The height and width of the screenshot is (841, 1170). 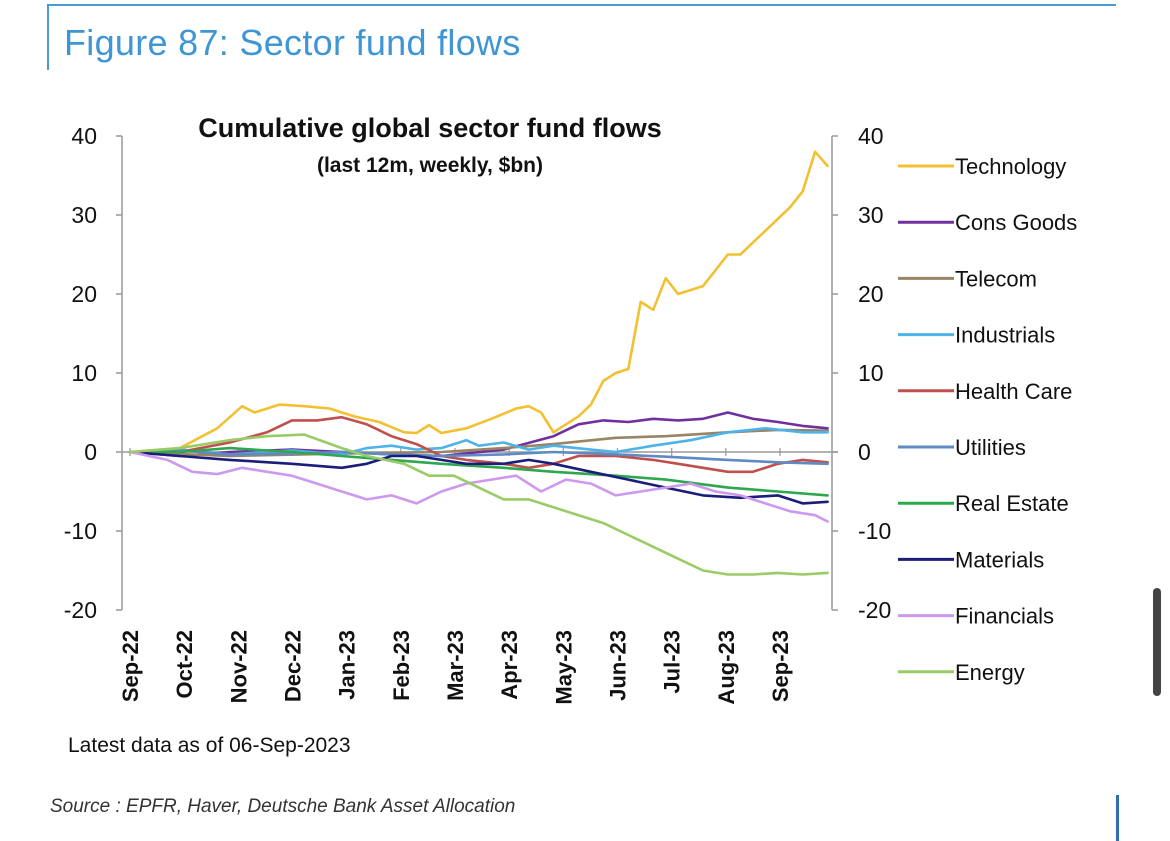 I want to click on right-y-tick-label: 30, so click(x=871, y=215).